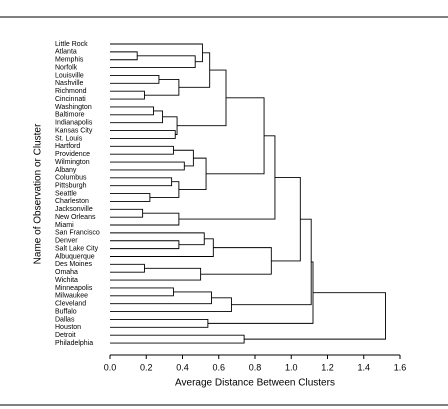 The image size is (448, 409). I want to click on leaf-label: Louisville, so click(69, 75).